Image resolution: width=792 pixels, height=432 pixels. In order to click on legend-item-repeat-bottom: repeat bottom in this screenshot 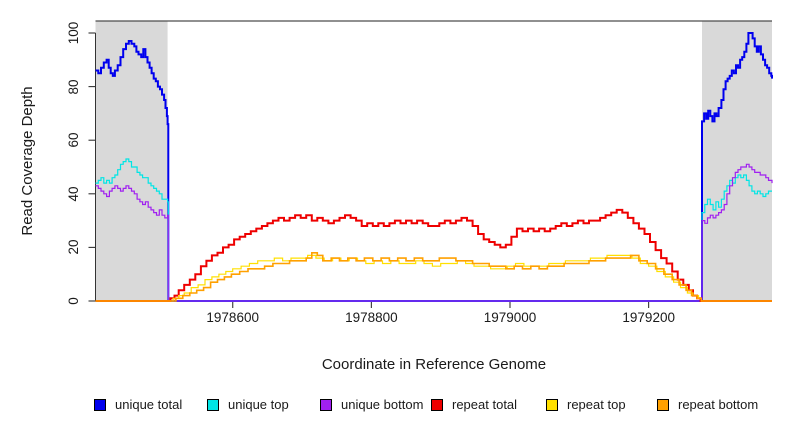, I will do `click(707, 404)`.